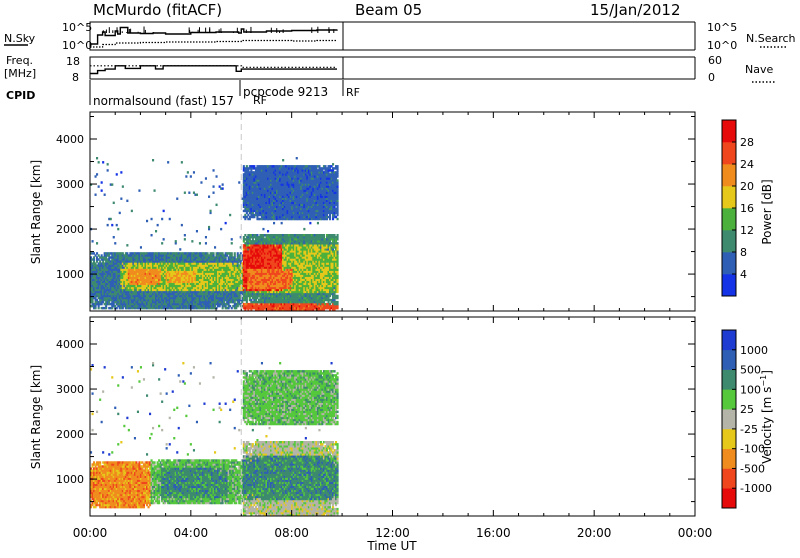  Describe the element at coordinates (157, 10) in the screenshot. I see `station-title: McMurdo (fitACF)` at that location.